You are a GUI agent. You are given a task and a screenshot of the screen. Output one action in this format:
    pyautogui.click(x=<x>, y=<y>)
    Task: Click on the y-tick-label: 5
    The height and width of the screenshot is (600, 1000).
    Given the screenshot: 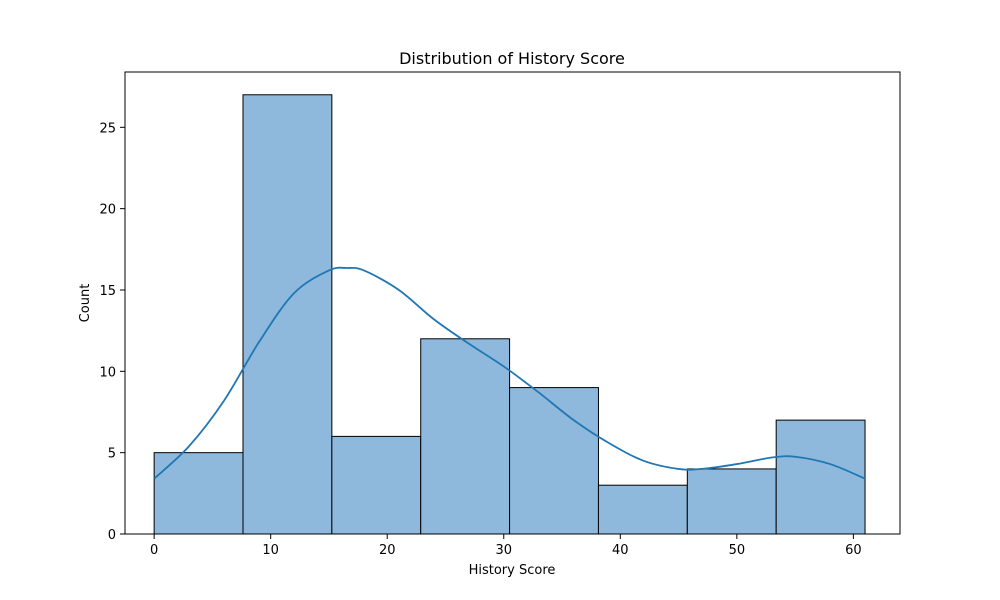 What is the action you would take?
    pyautogui.click(x=112, y=454)
    